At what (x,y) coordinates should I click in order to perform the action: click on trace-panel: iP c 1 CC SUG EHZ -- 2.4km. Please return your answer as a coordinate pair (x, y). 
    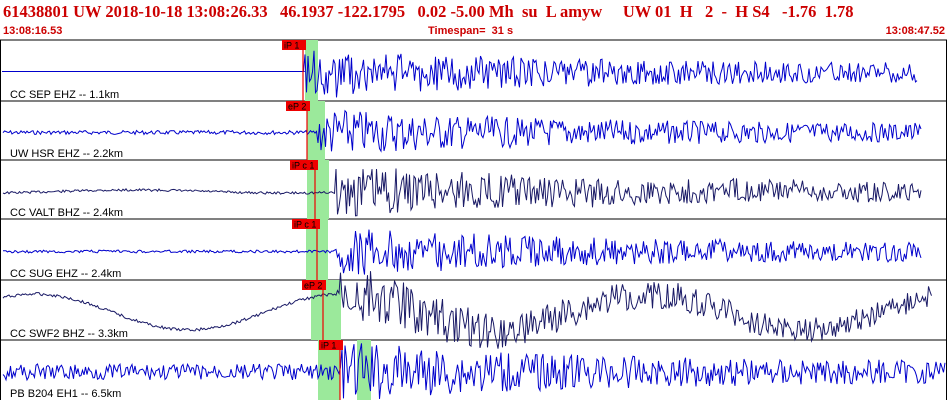
    Looking at the image, I should click on (462, 249).